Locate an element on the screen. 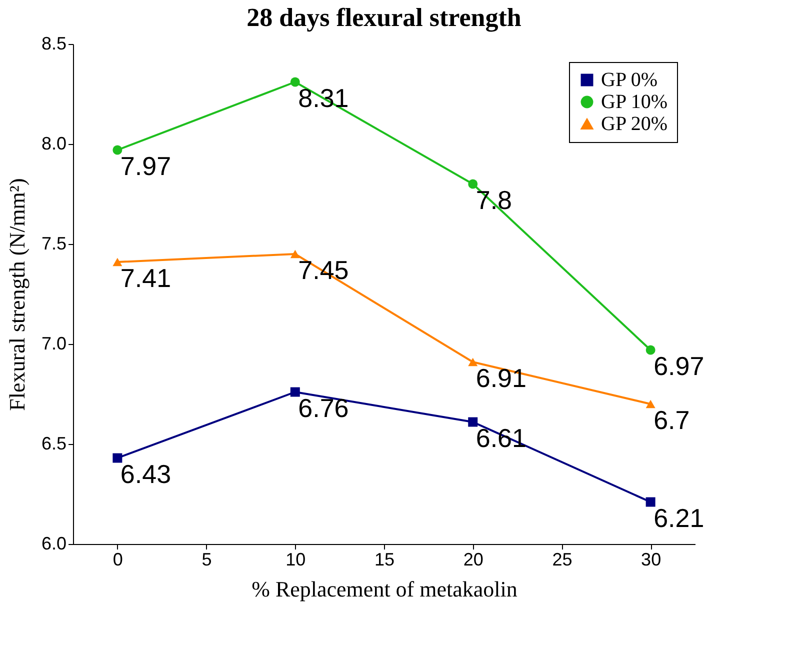 Image resolution: width=807 pixels, height=662 pixels. y-tick-label: 7.5 is located at coordinates (53, 244).